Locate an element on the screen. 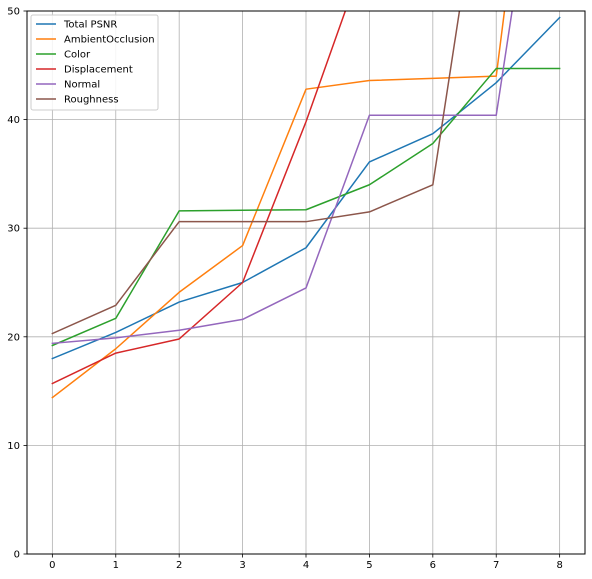 The width and height of the screenshot is (592, 579). x-tick-label: 4 is located at coordinates (306, 565).